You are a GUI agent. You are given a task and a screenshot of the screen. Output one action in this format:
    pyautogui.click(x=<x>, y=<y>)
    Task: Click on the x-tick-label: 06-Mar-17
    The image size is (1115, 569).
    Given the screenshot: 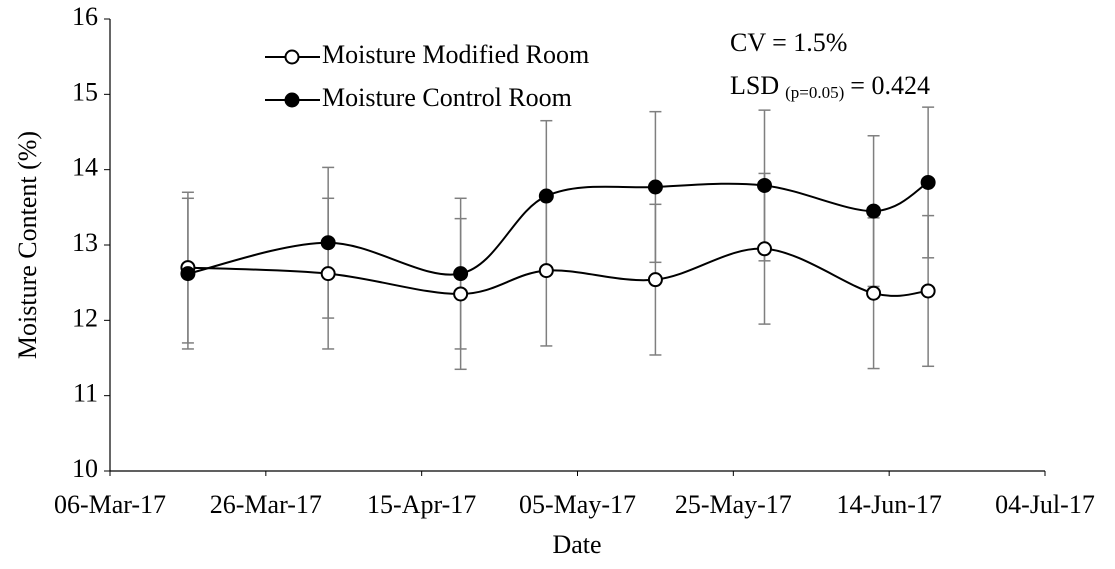 What is the action you would take?
    pyautogui.click(x=110, y=504)
    